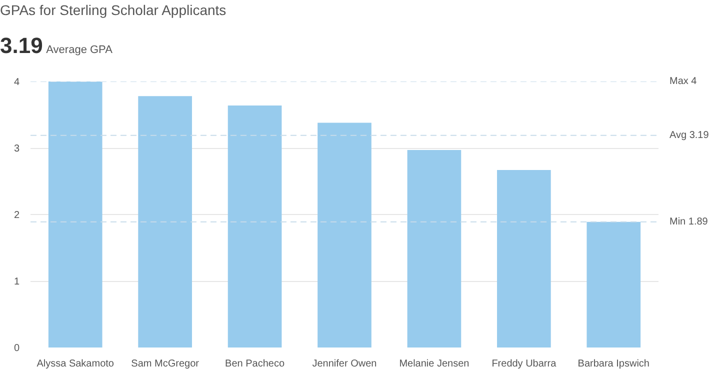 The width and height of the screenshot is (720, 381). What do you see at coordinates (17, 149) in the screenshot?
I see `y-tick-label: 3` at bounding box center [17, 149].